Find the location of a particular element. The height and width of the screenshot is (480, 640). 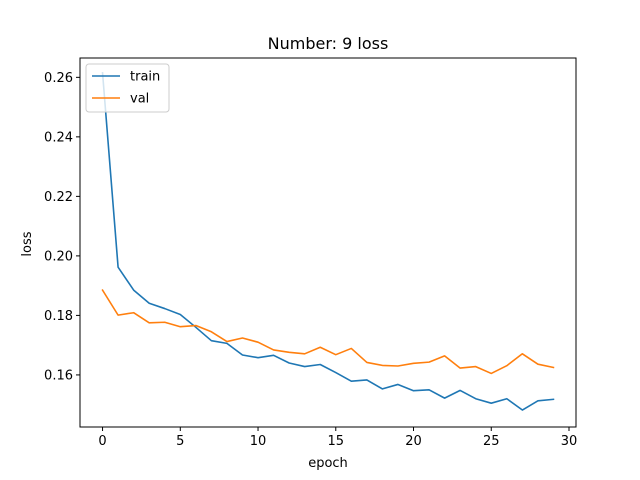

legend-label-val: val is located at coordinates (139, 99).